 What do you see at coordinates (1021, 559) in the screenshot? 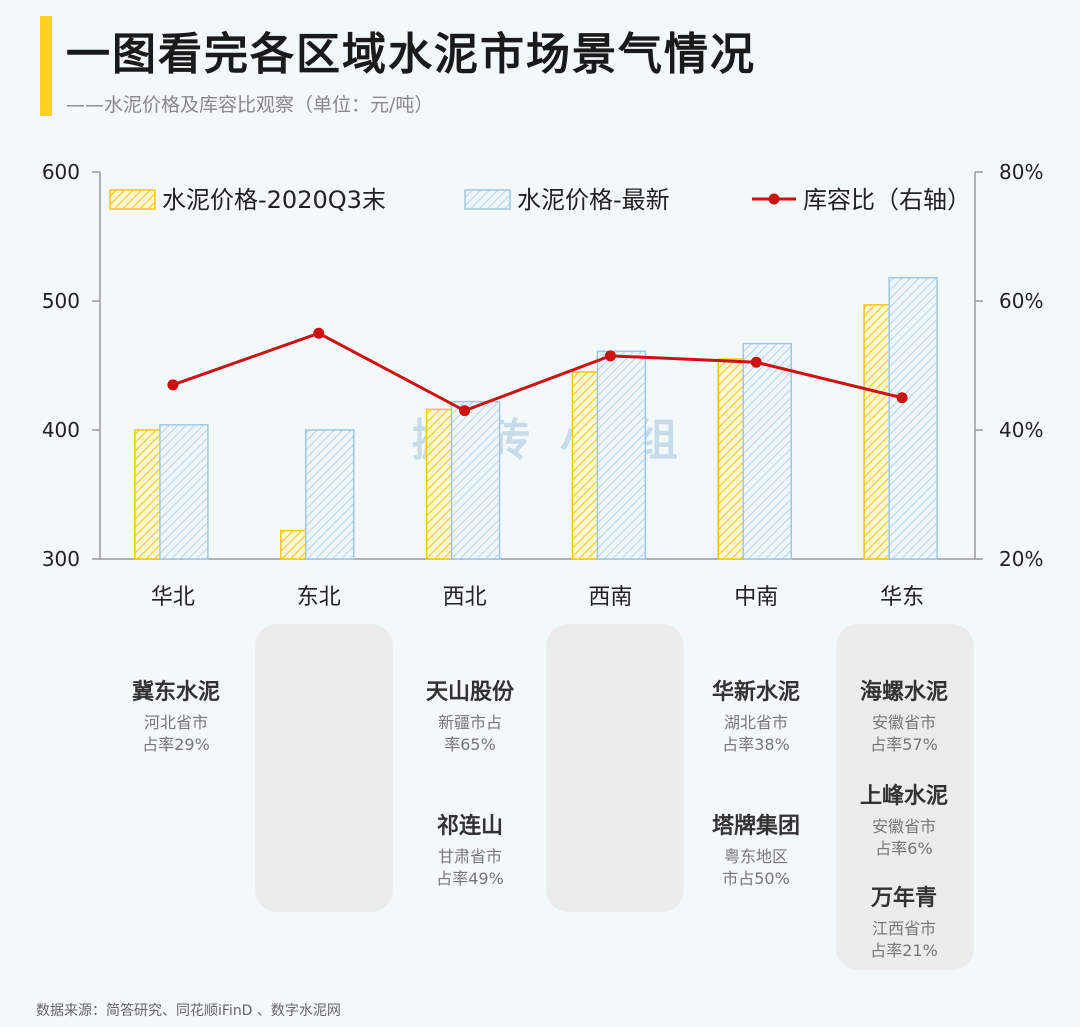
I see `y-right-tick-label: 20%` at bounding box center [1021, 559].